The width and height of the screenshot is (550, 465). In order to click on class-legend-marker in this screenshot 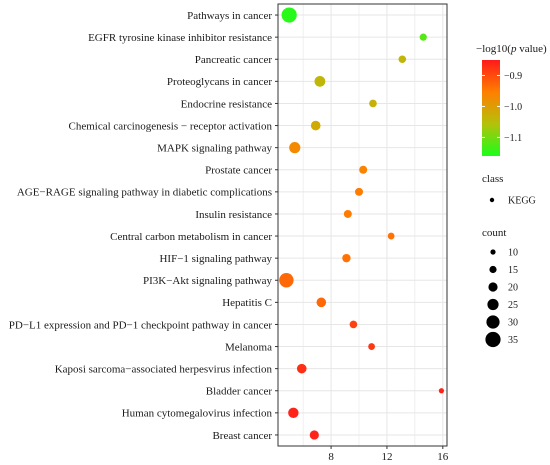, I will do `click(492, 200)`.